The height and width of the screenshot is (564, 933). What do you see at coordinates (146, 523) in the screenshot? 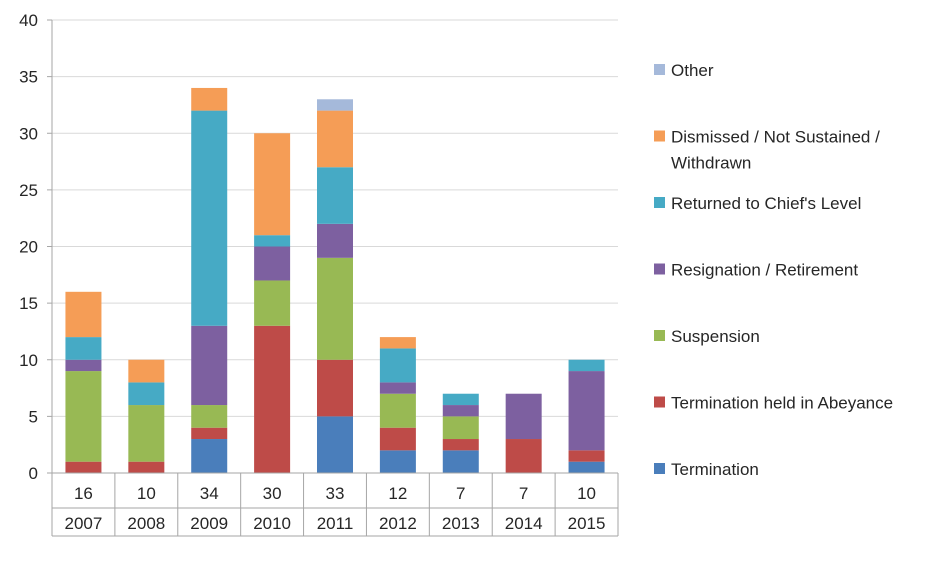
I see `category-label: 2008` at bounding box center [146, 523].